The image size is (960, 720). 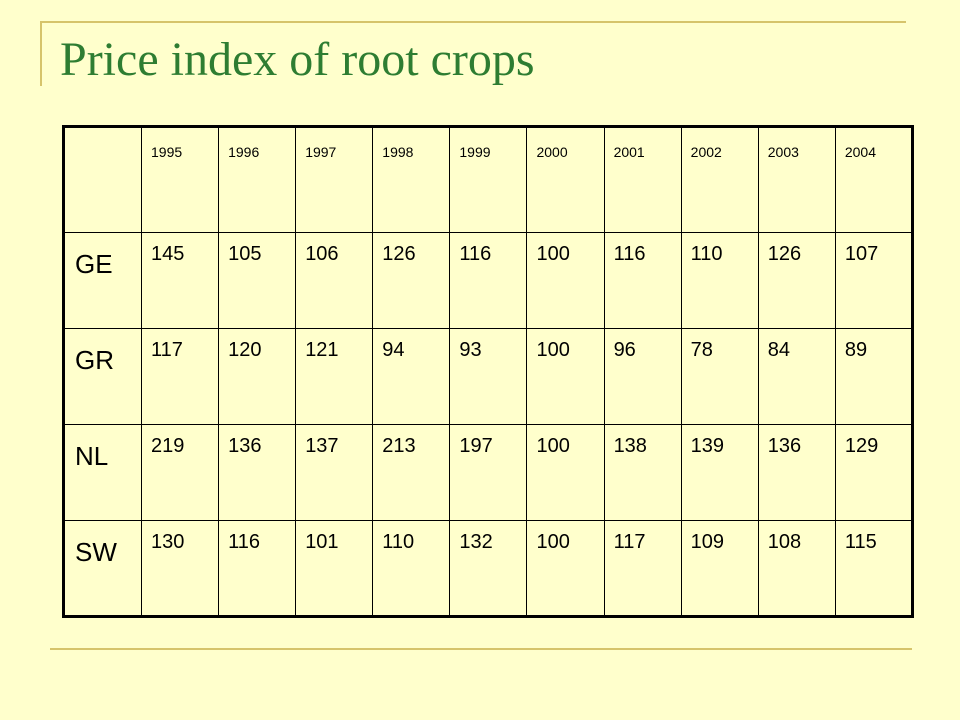 I want to click on year-header: 1996, so click(x=257, y=179).